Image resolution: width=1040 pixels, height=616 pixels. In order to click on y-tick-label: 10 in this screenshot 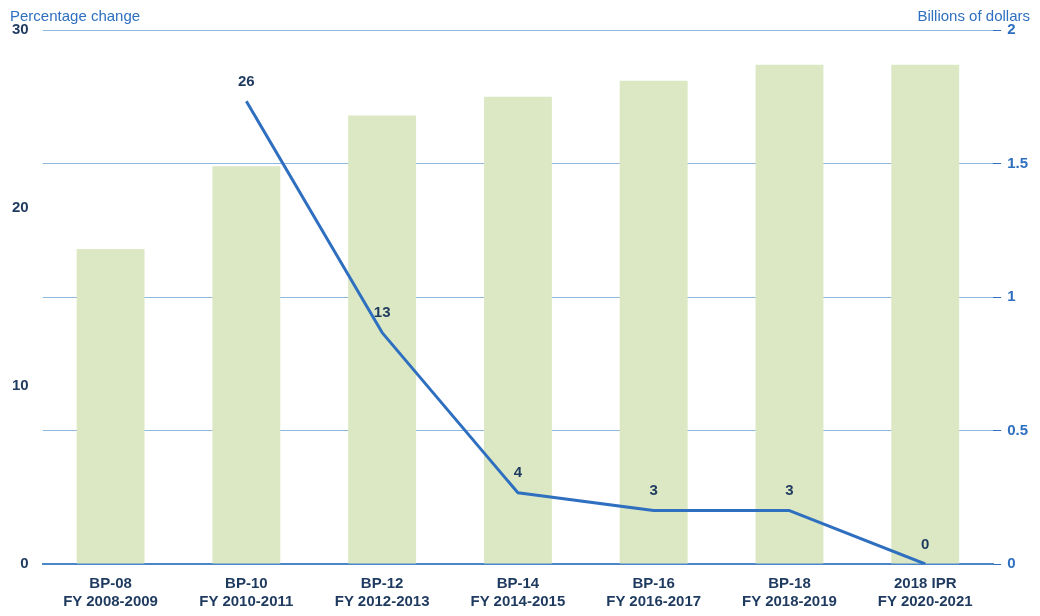, I will do `click(20, 385)`.